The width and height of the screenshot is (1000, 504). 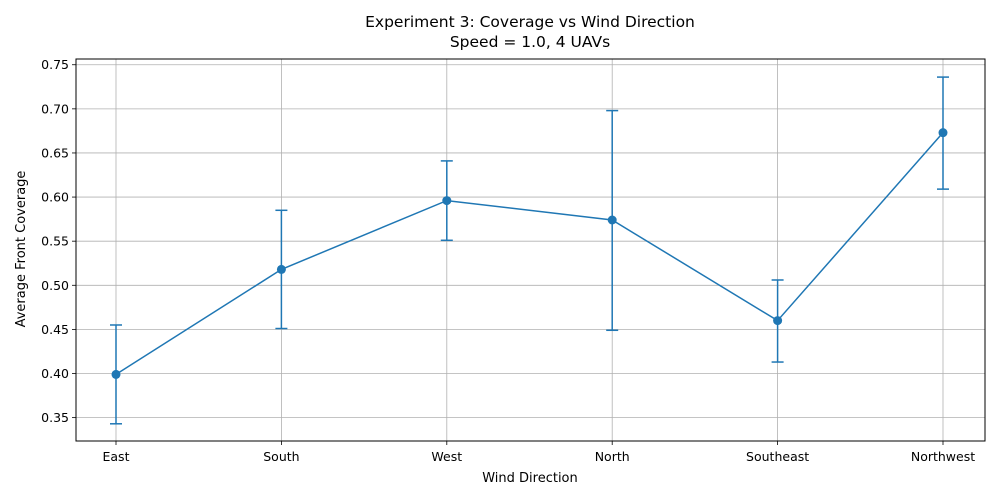 I want to click on x-tick-label: Northwest, so click(x=943, y=456).